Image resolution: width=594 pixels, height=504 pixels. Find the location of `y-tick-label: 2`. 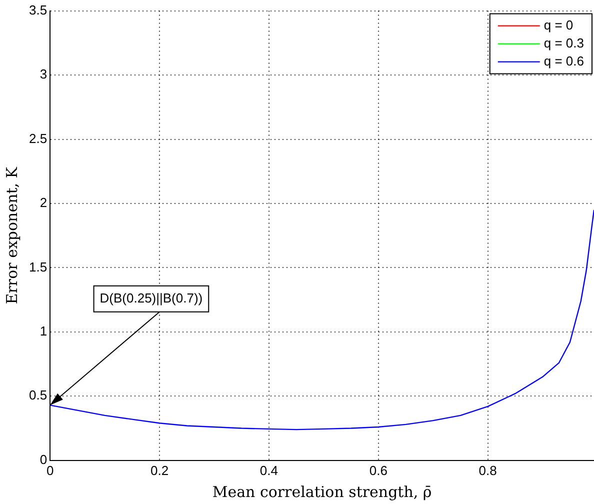

y-tick-label: 2 is located at coordinates (44, 202).